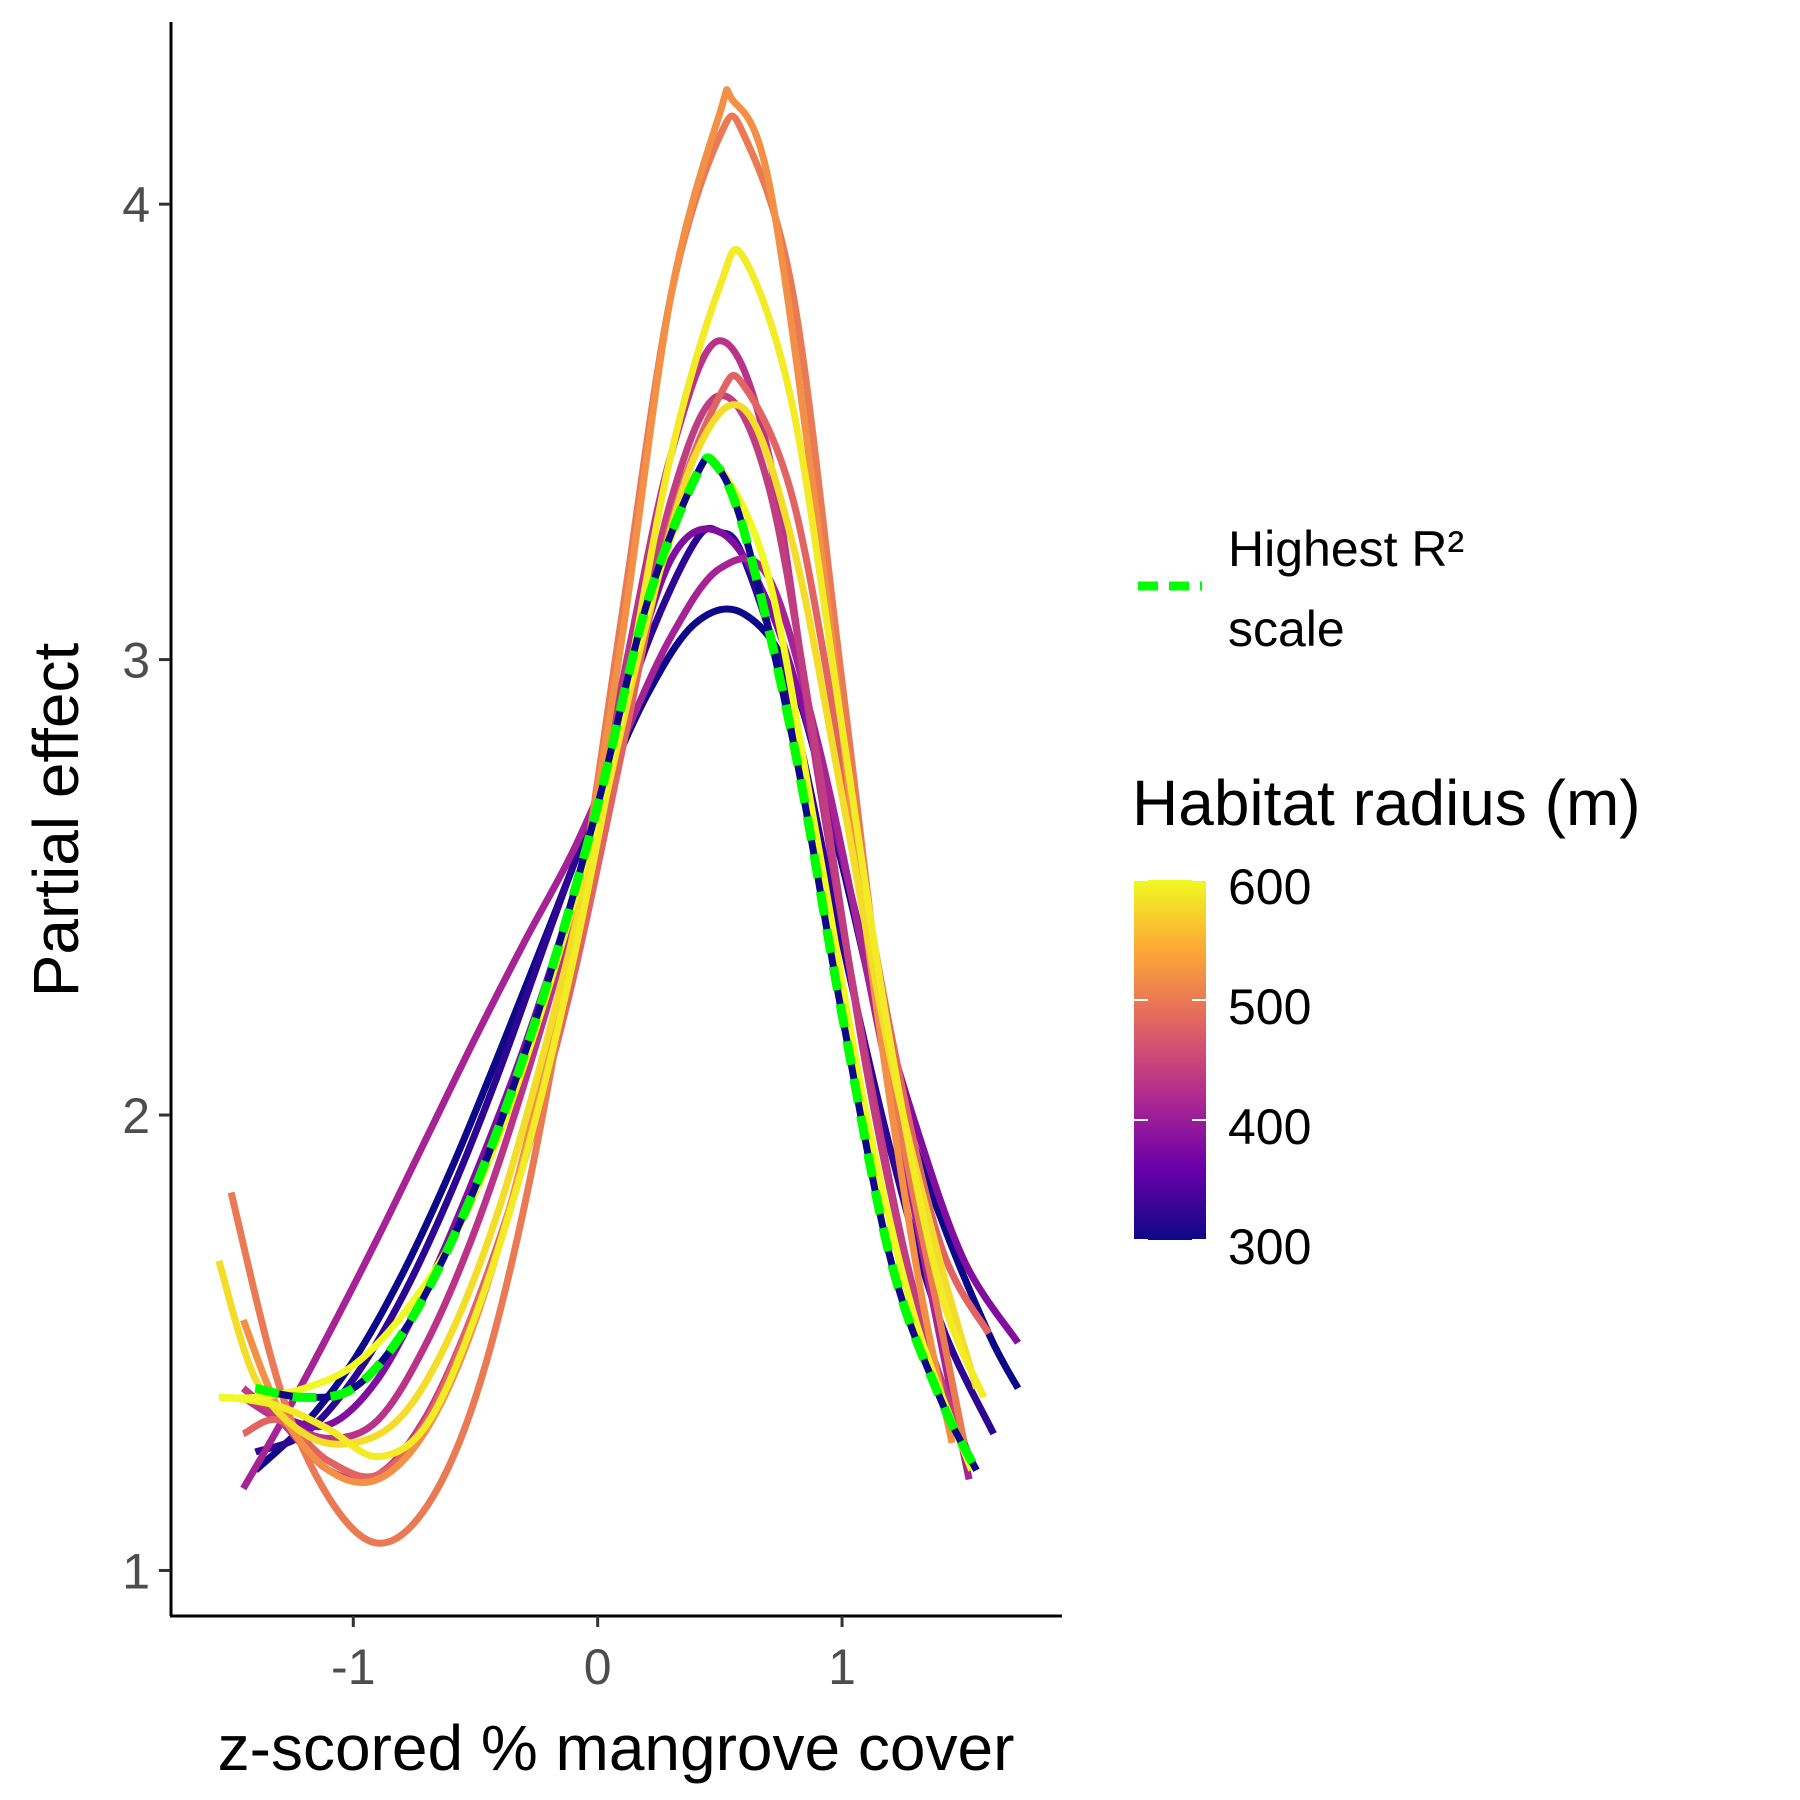  I want to click on y-tick-label: 4, so click(136, 205).